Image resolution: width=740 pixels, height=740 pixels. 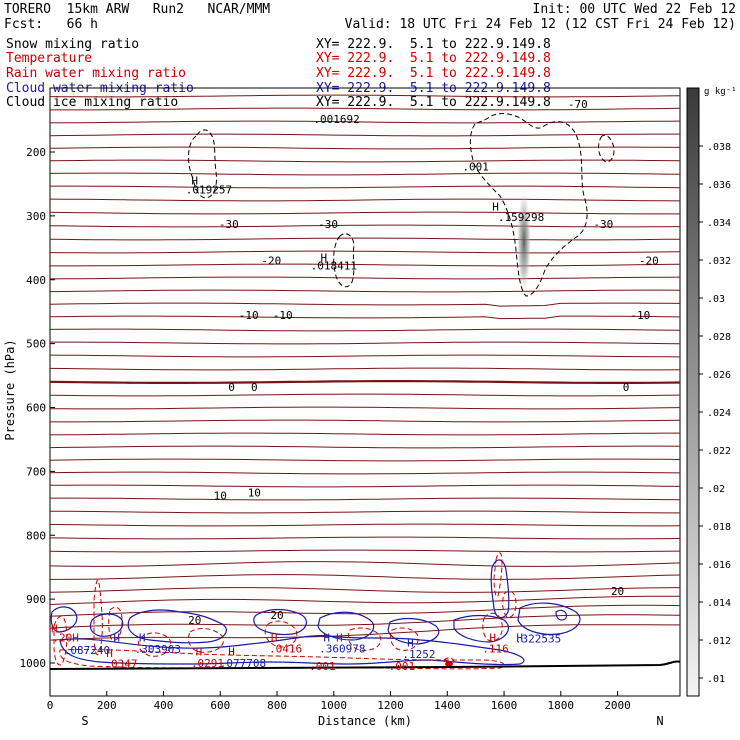 What do you see at coordinates (365, 721) in the screenshot?
I see `x-axis-label: Distance (km)` at bounding box center [365, 721].